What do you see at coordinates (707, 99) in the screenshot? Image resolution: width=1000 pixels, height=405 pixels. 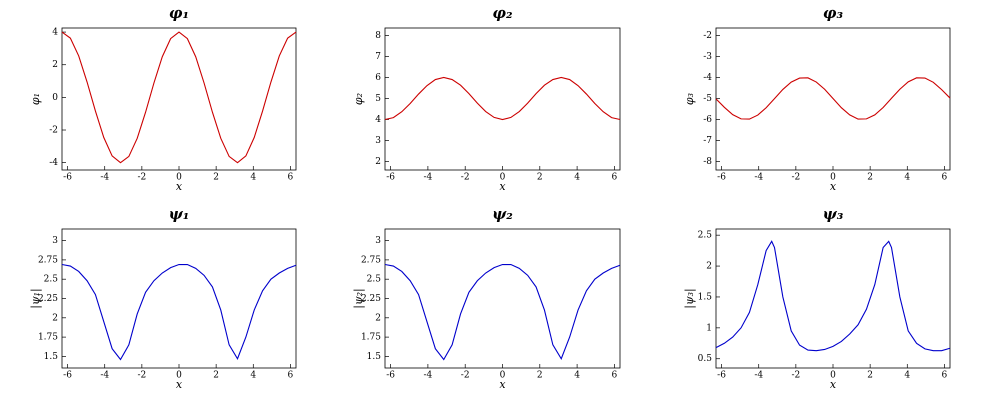 I see `y-tick-label: -5` at bounding box center [707, 99].